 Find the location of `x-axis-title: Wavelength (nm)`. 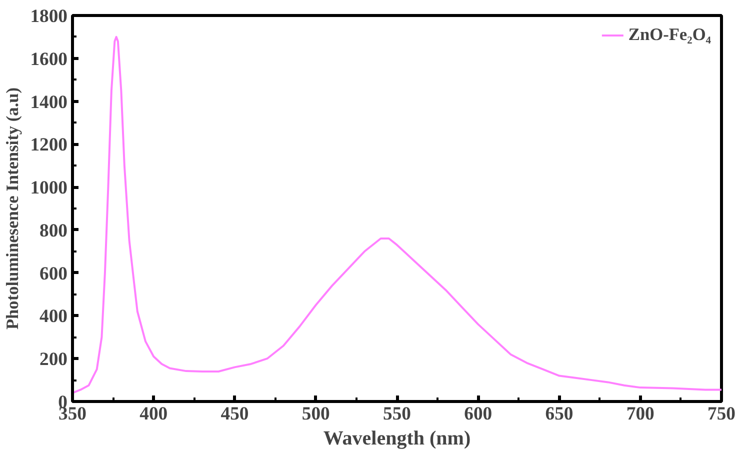

x-axis-title: Wavelength (nm) is located at coordinates (397, 439).